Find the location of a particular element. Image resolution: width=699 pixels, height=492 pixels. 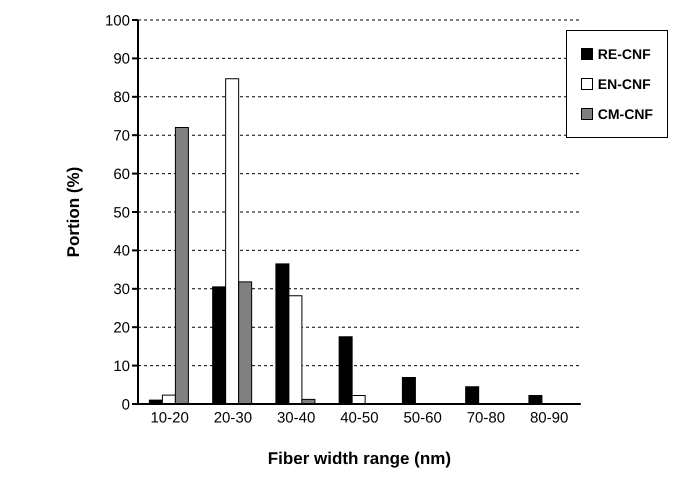

x-tick-label: 20-30 is located at coordinates (233, 418).